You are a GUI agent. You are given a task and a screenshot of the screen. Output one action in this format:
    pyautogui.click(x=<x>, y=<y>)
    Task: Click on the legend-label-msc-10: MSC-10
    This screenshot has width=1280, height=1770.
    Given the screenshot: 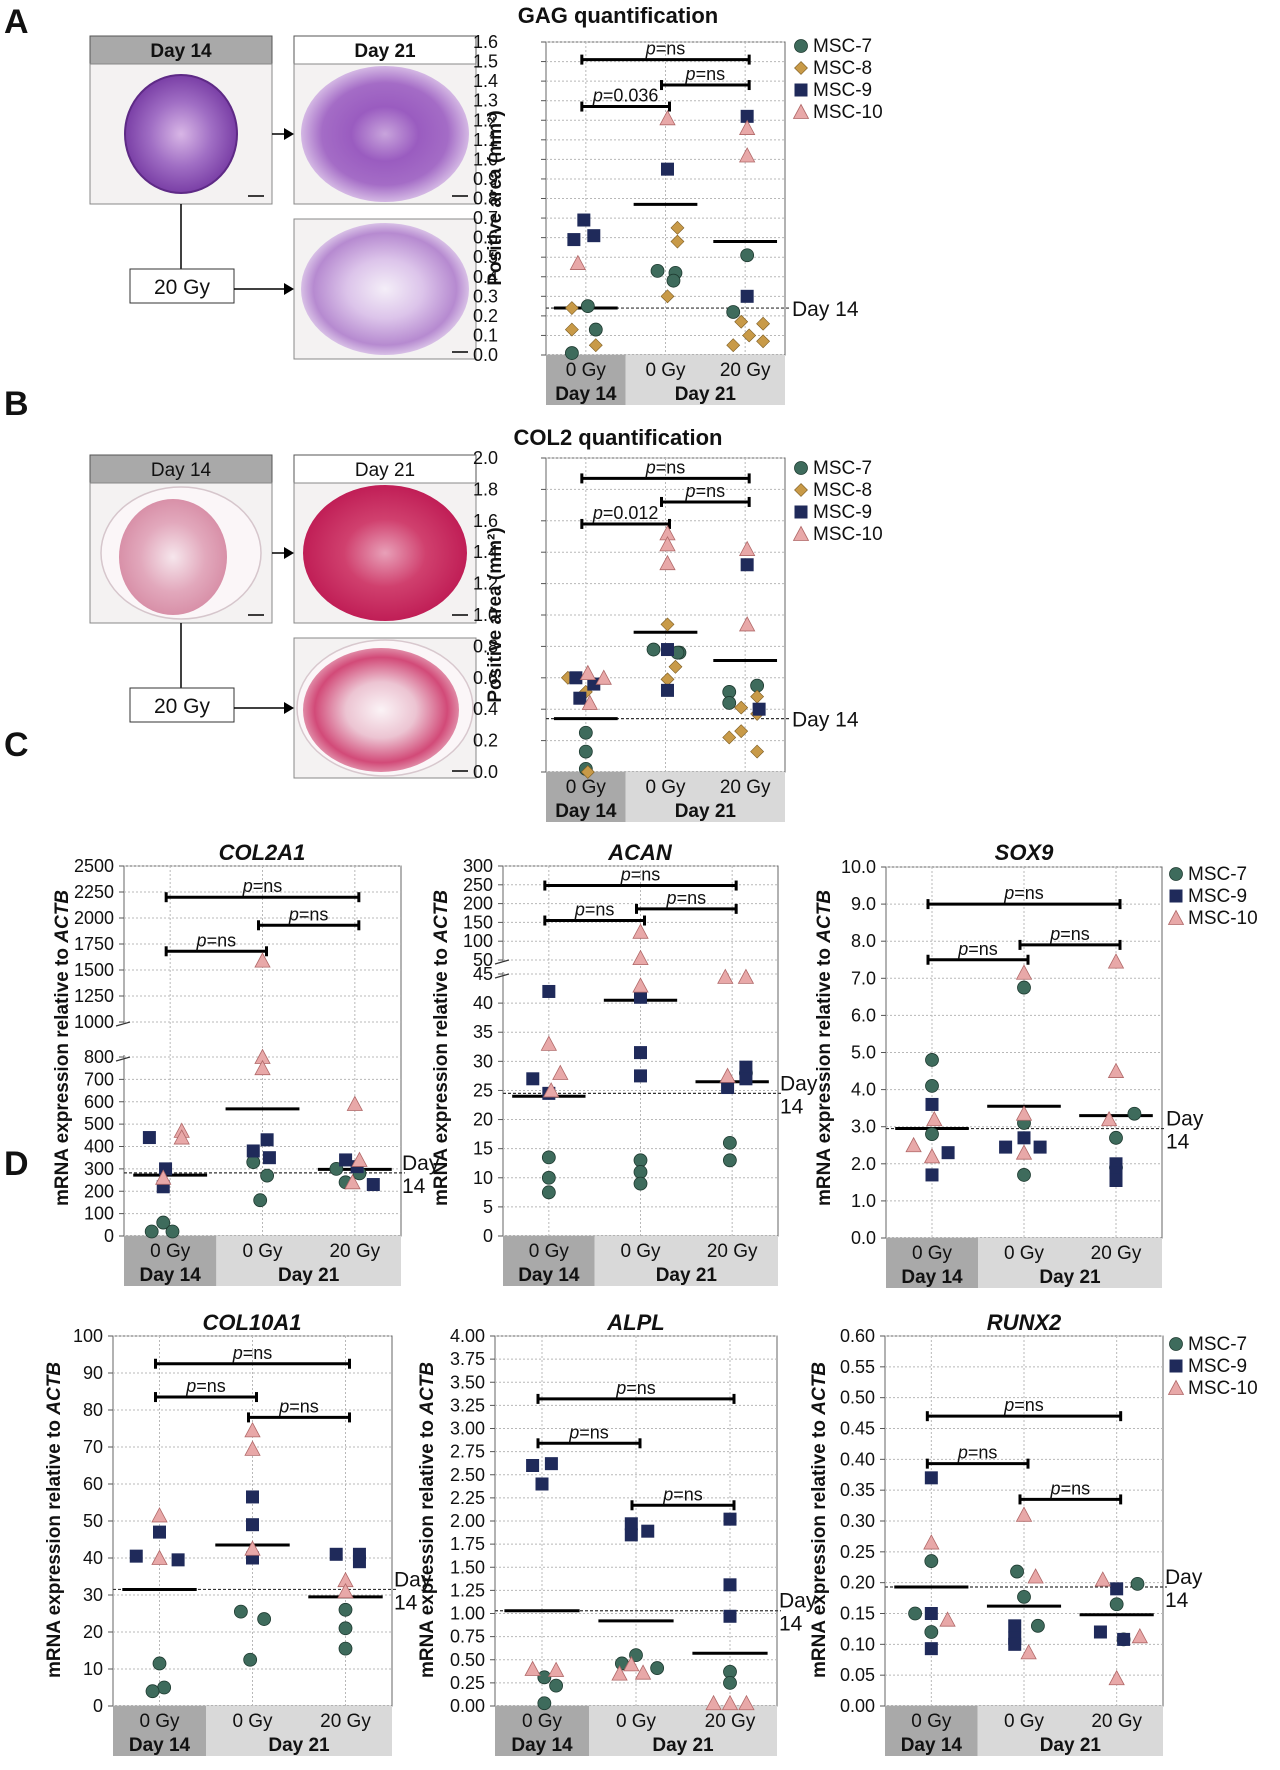 What is the action you would take?
    pyautogui.click(x=848, y=112)
    